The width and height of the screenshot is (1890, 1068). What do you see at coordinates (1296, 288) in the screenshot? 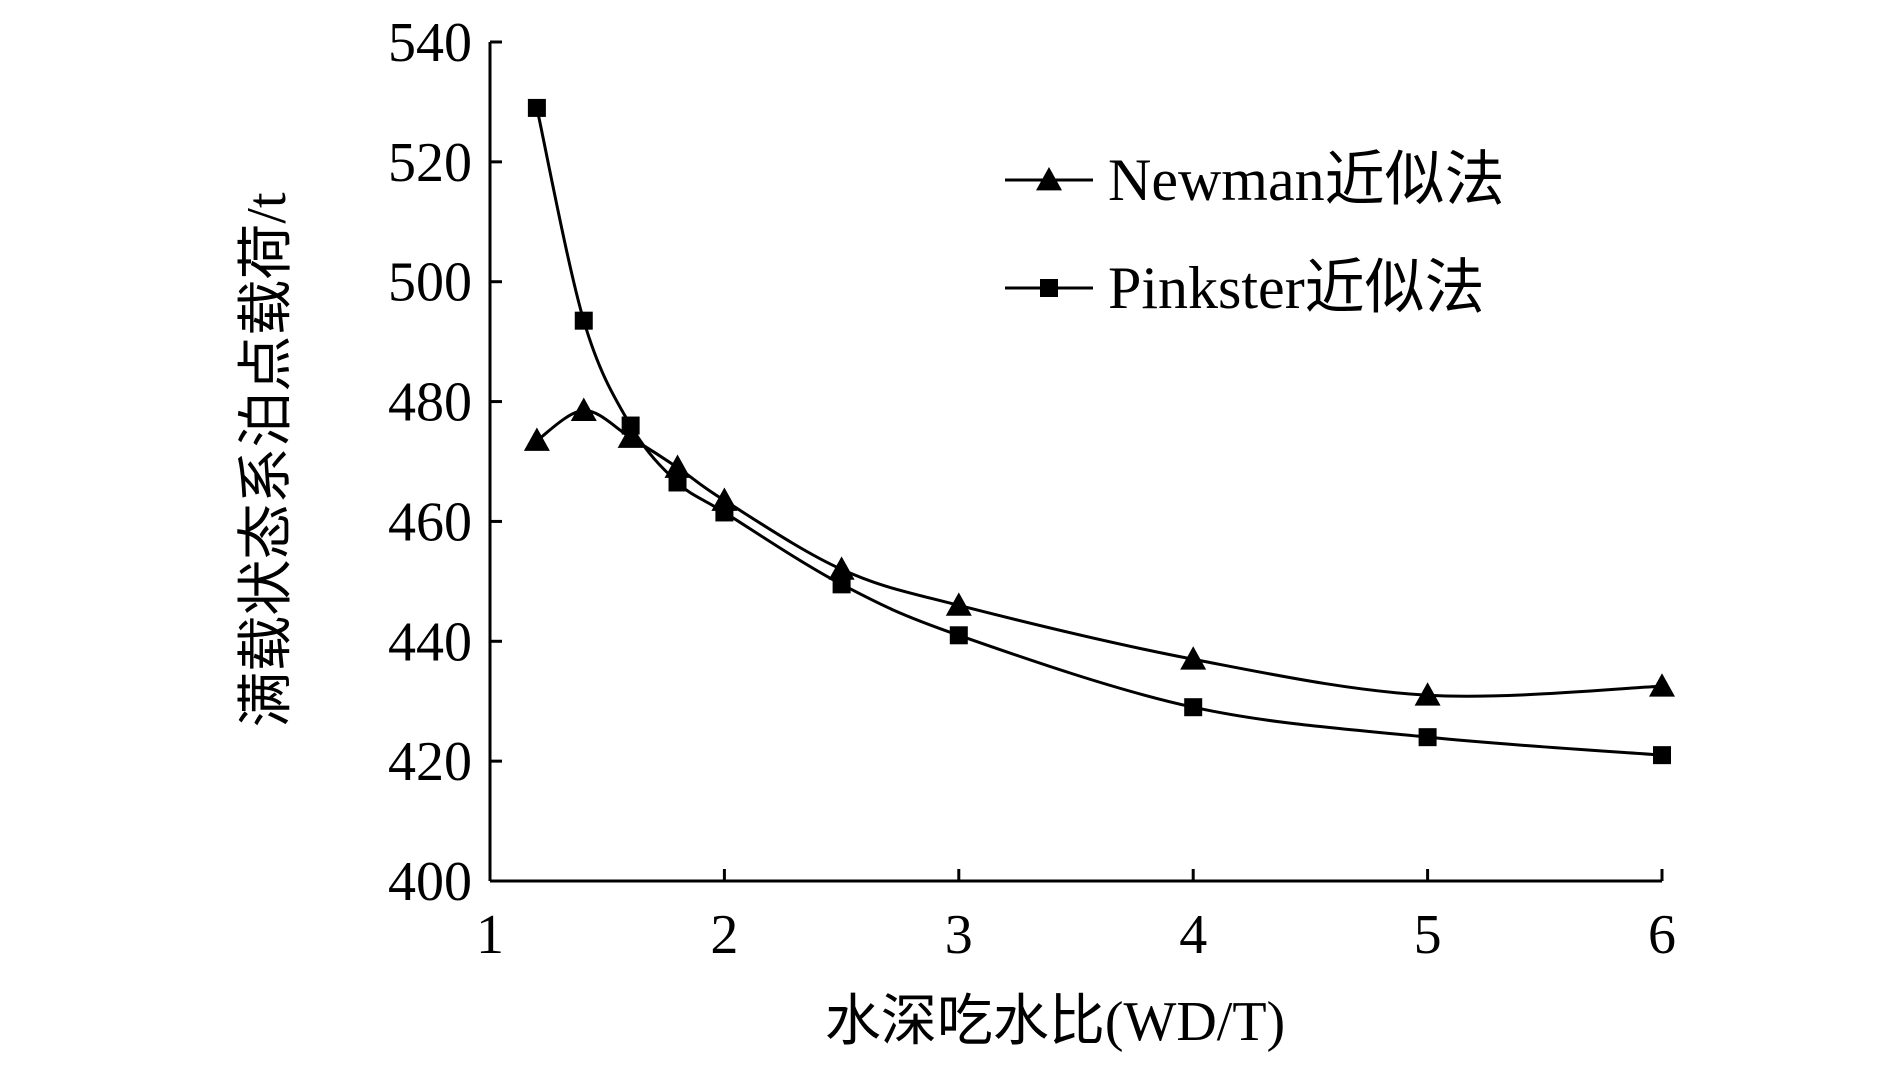
I see `legend-label: Pinkster近似法` at bounding box center [1296, 288].